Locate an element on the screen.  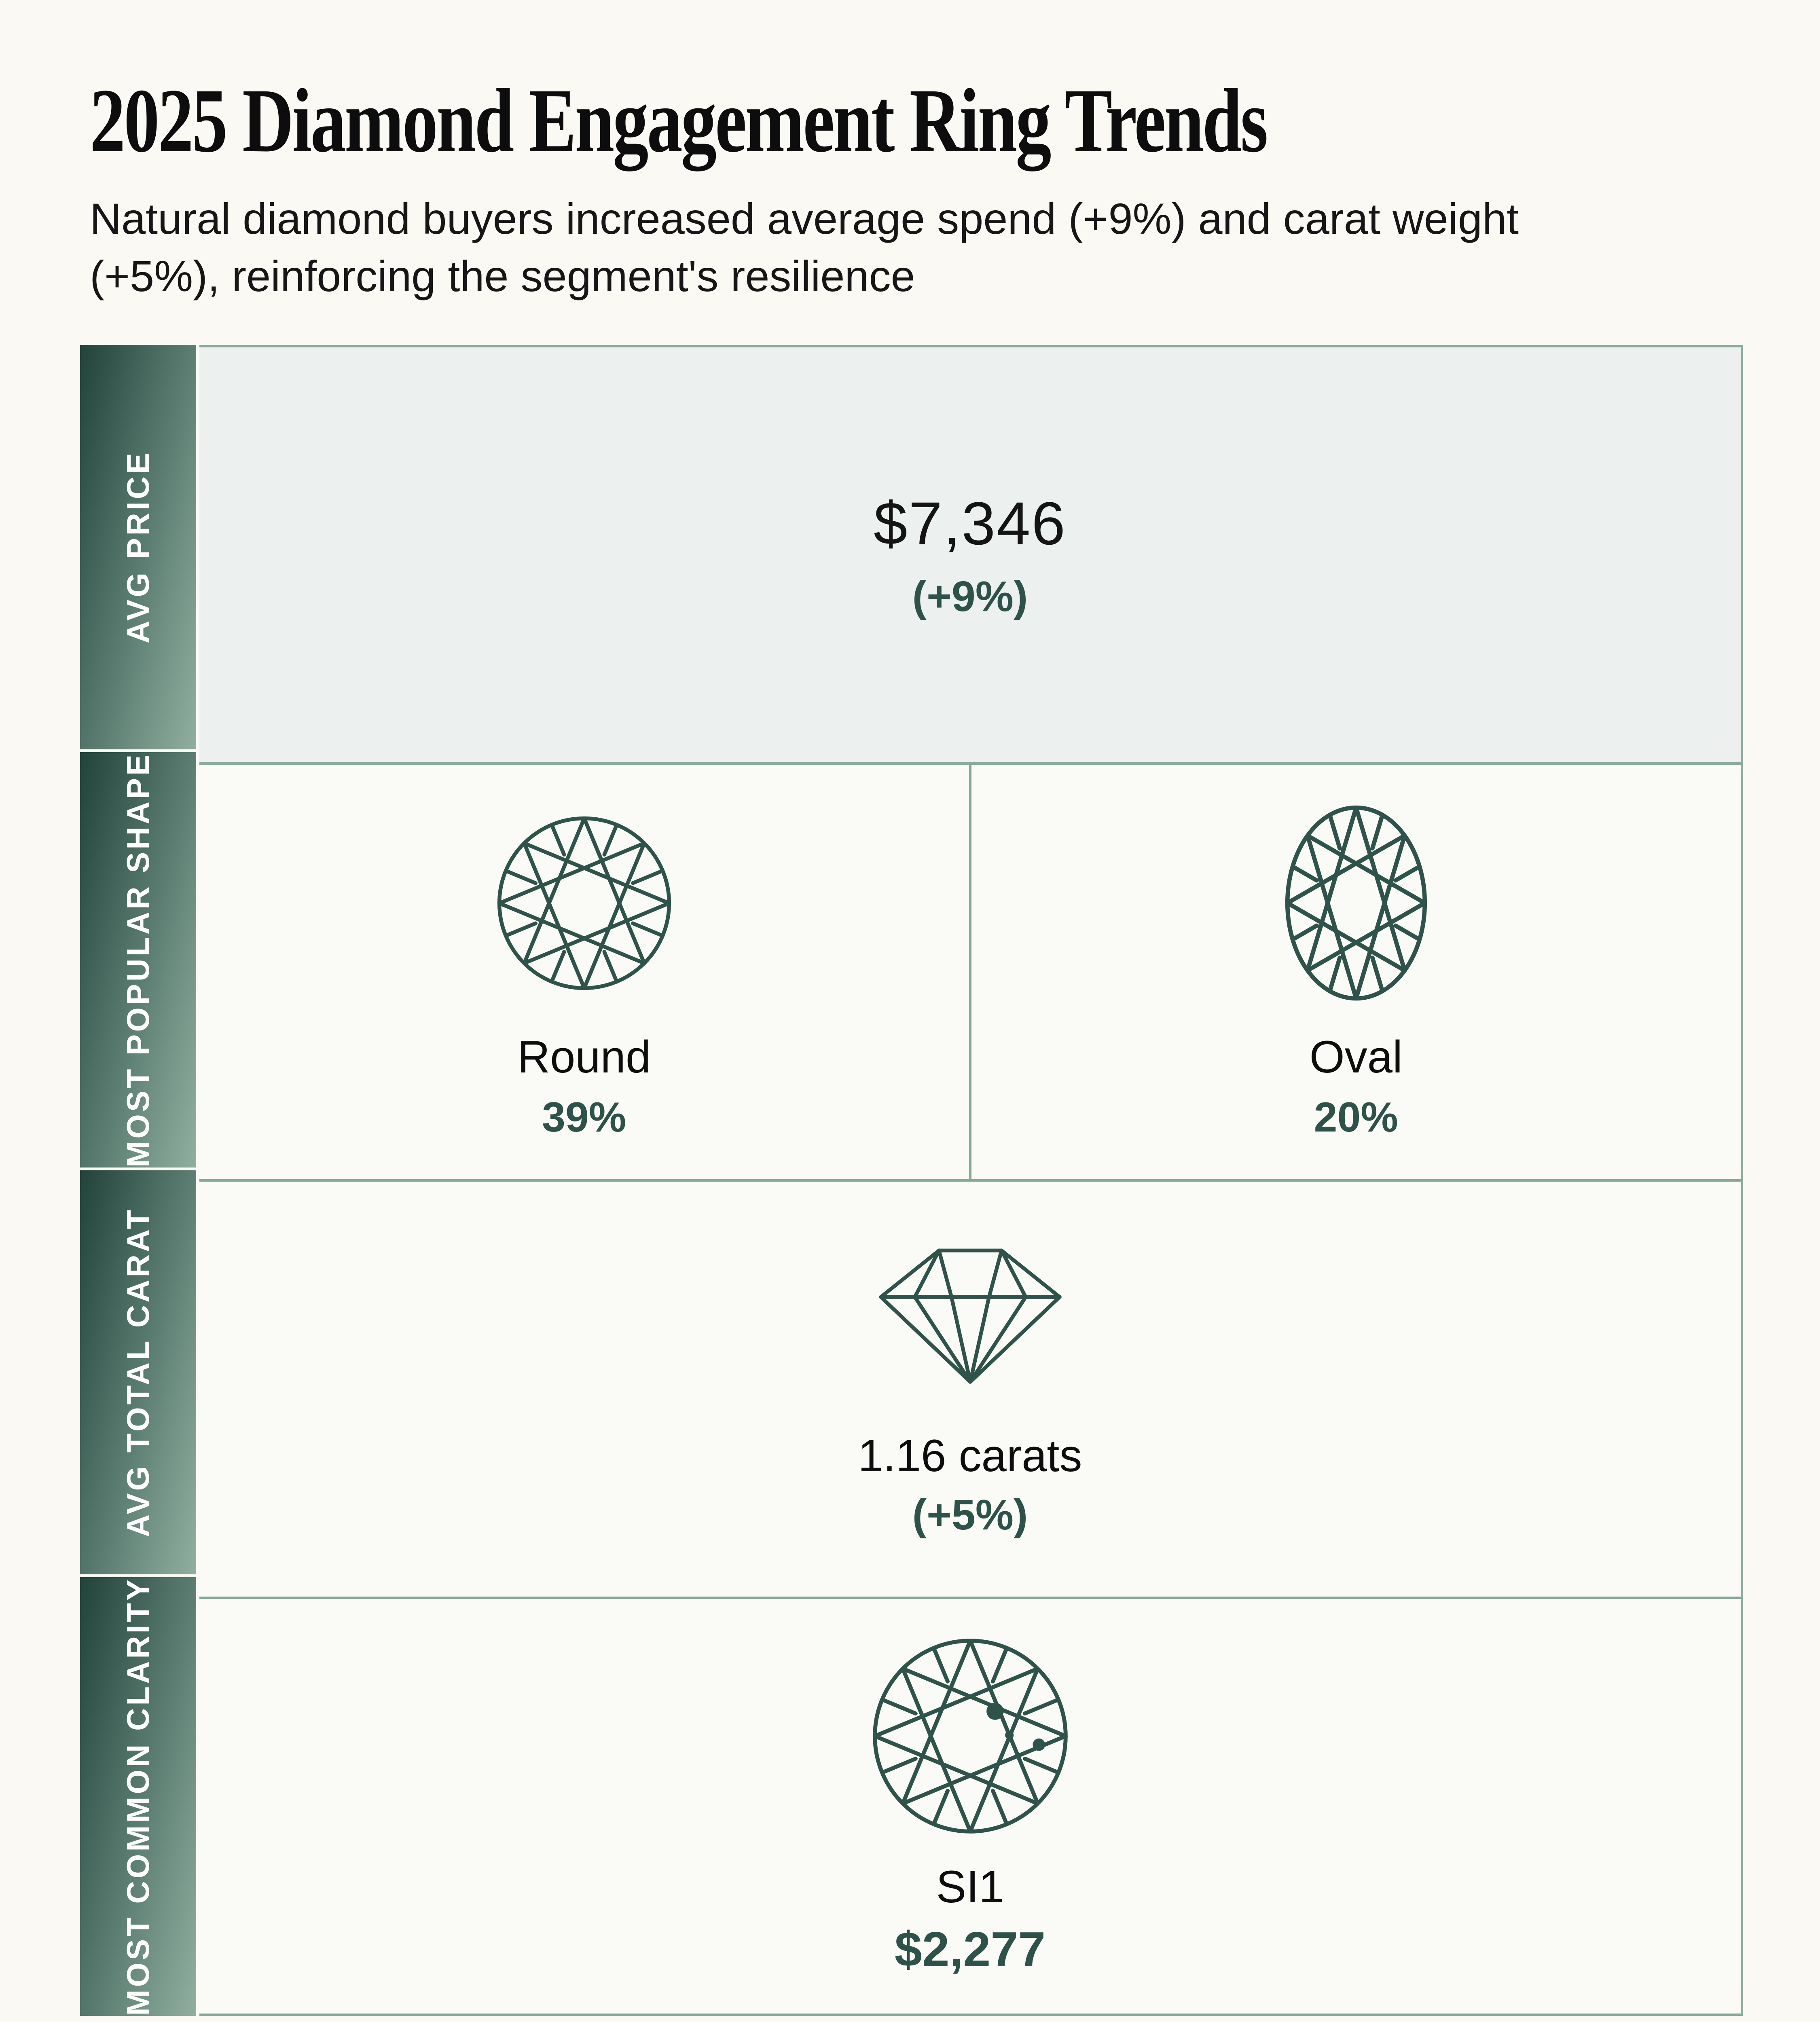
clarity-diamond-icon is located at coordinates (970, 1736).